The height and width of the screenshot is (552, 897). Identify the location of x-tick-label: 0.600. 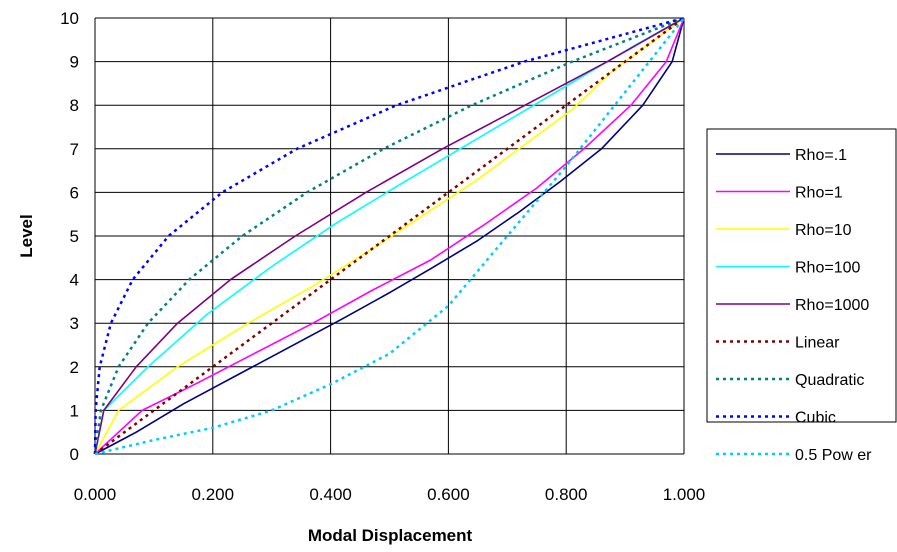
(448, 494).